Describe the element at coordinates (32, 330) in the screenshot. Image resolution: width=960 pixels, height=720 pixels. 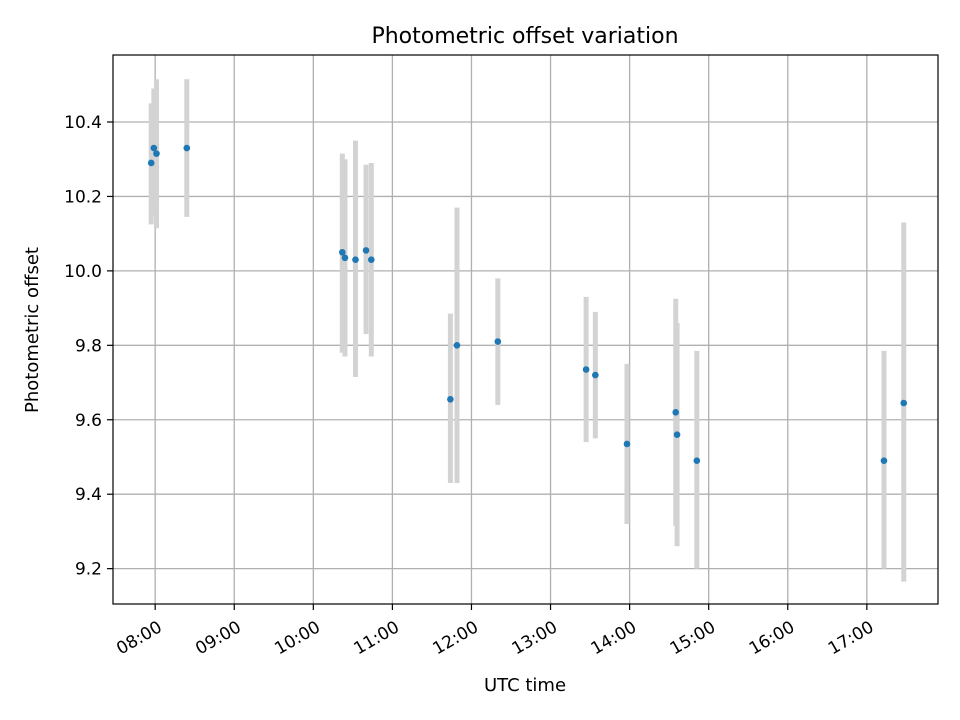
I see `y-axis-label: Photometric offset` at that location.